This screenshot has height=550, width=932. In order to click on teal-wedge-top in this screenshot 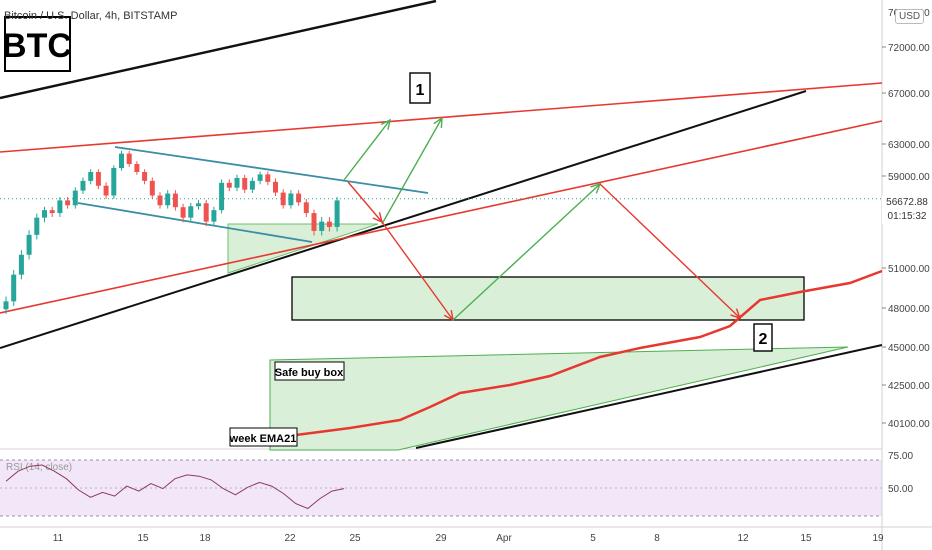, I will do `click(271, 170)`.